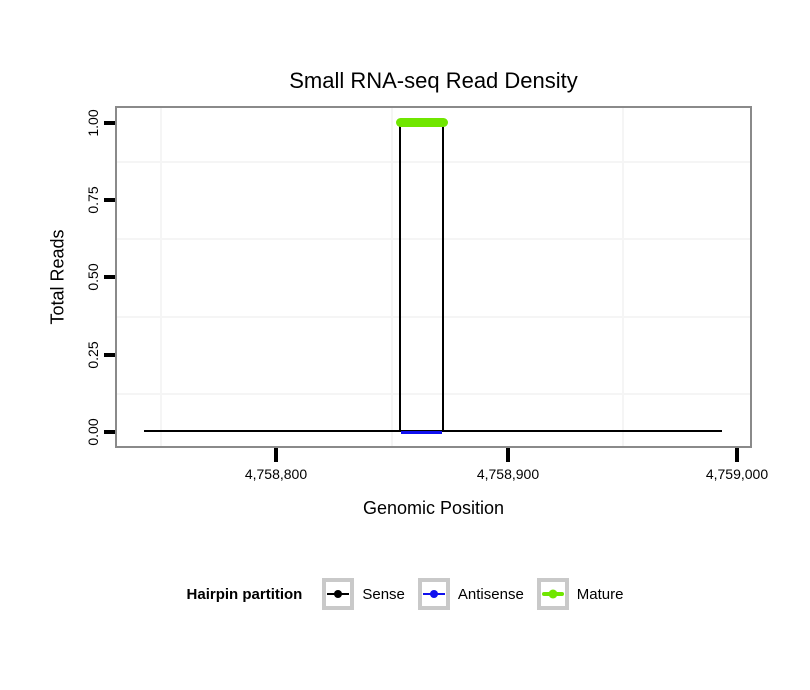  Describe the element at coordinates (276, 474) in the screenshot. I see `x-tick-label-4758800: 4,758,800` at that location.